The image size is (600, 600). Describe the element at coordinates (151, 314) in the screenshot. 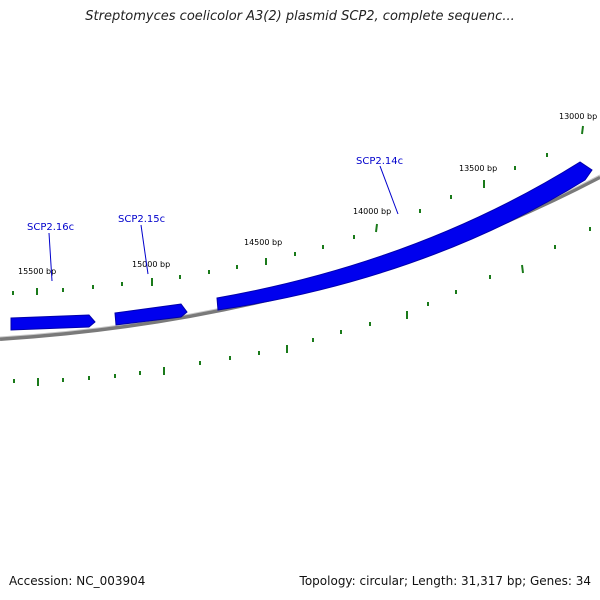

I see `gene-arrow-scp2-15c` at that location.